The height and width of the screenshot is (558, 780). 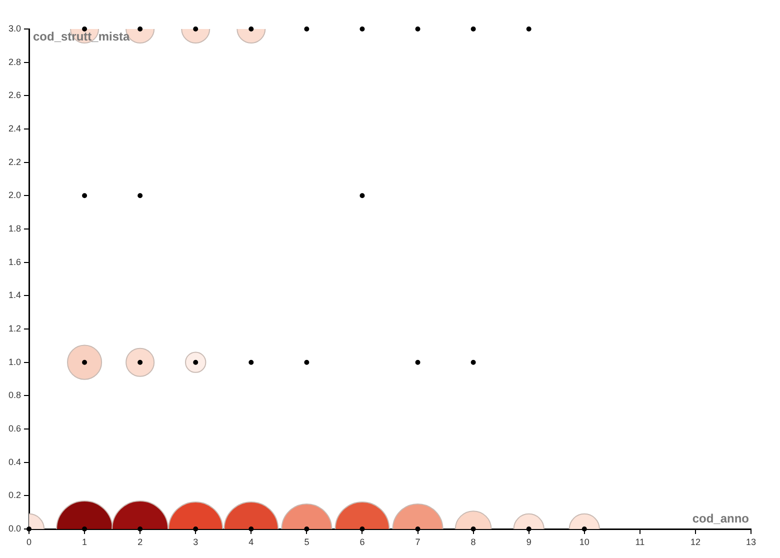 What do you see at coordinates (14, 228) in the screenshot?
I see `y-tick-label: 1.8` at bounding box center [14, 228].